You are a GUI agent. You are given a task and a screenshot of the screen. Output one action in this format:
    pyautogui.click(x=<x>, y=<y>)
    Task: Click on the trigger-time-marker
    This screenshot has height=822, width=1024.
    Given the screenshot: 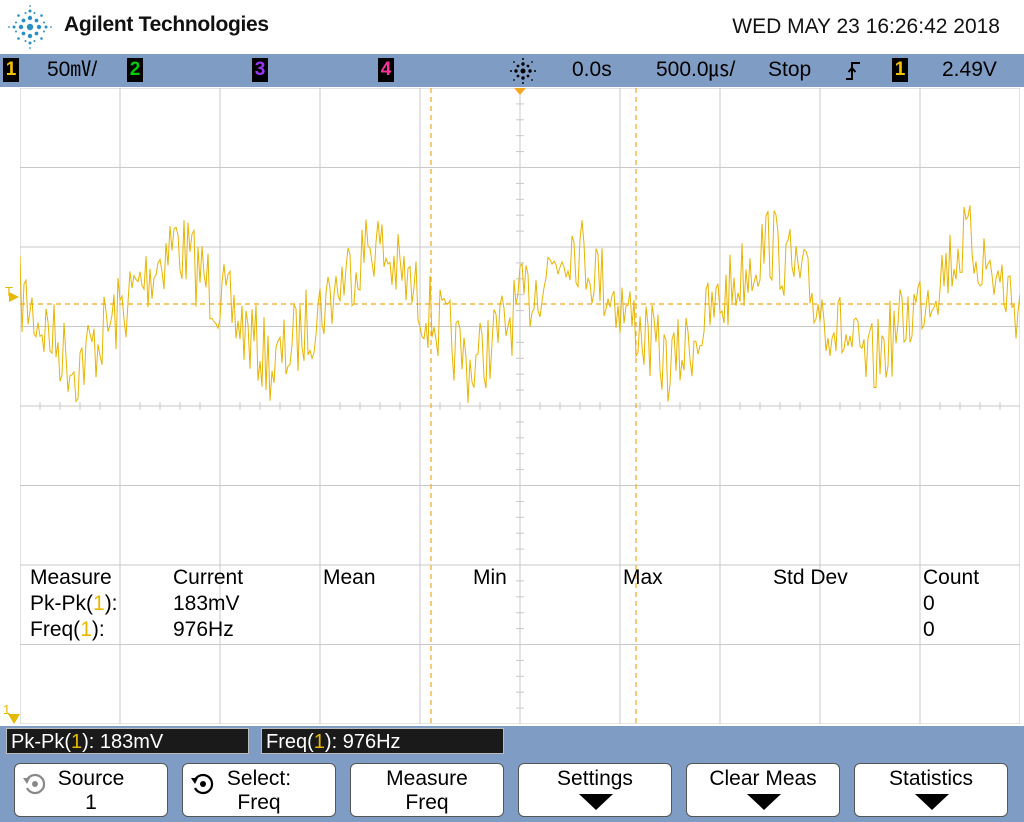 What is the action you would take?
    pyautogui.click(x=520, y=91)
    